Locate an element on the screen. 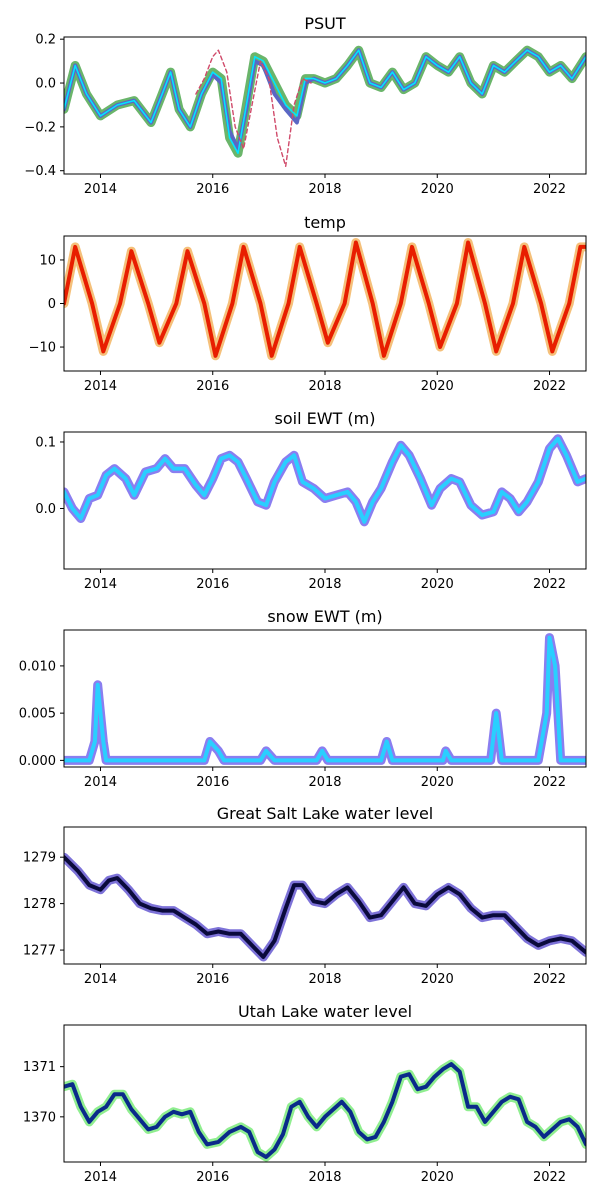  chart-title: soil EWT (m) is located at coordinates (325, 418).